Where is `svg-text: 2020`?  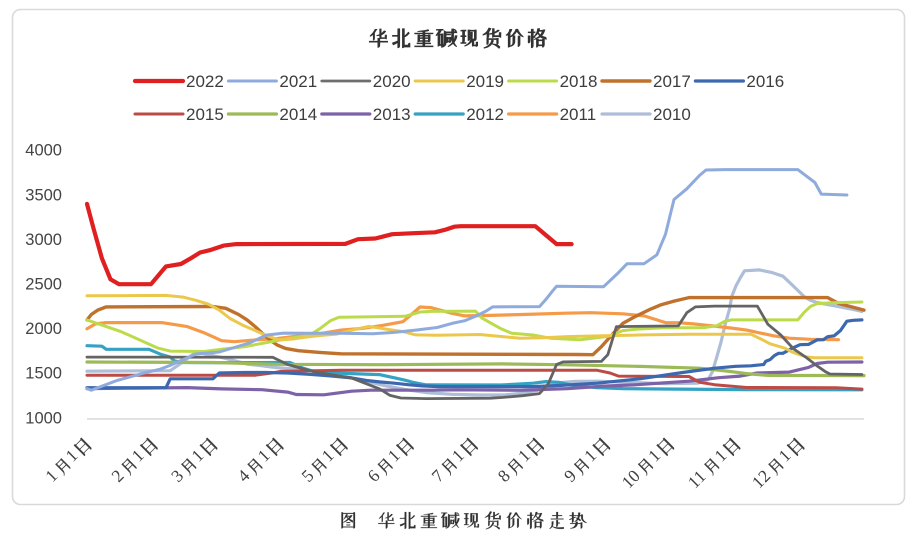
svg-text: 2020 is located at coordinates (392, 81).